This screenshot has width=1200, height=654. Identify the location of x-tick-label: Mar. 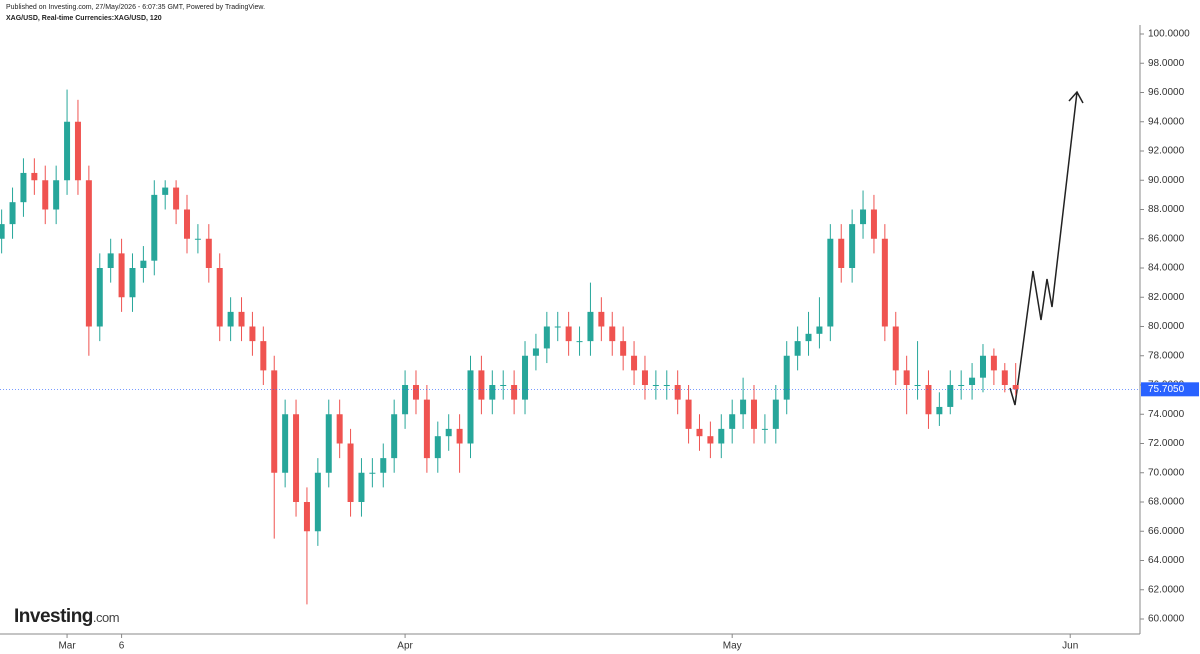
(67, 646).